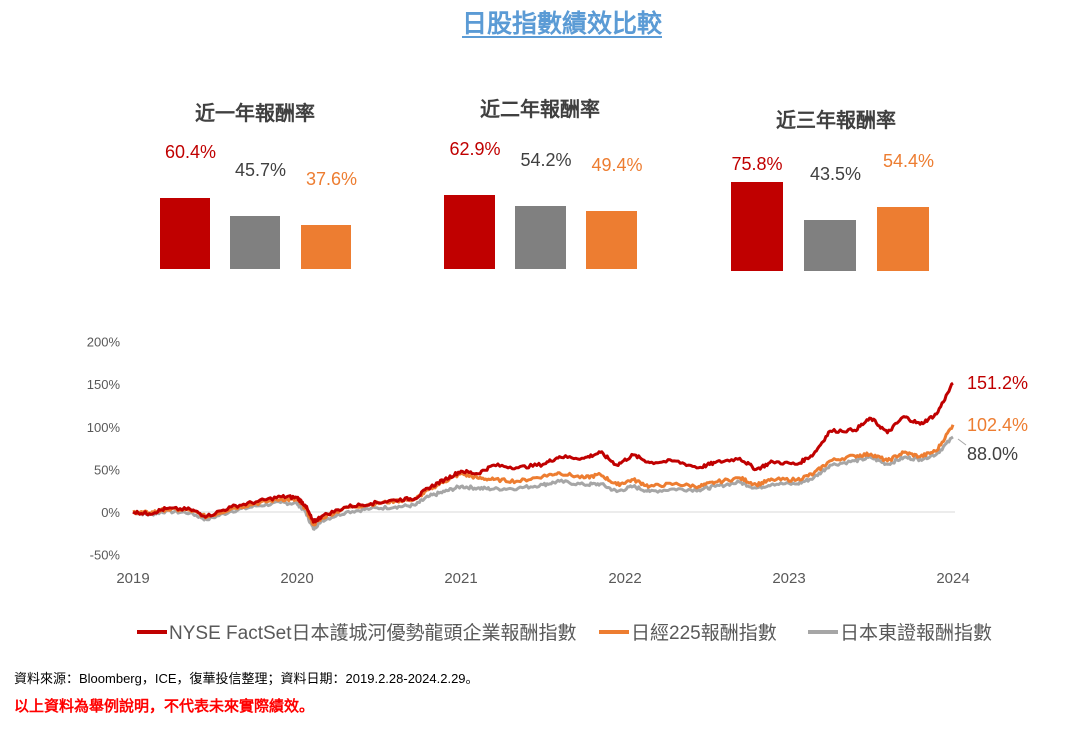 The height and width of the screenshot is (734, 1076). Describe the element at coordinates (997, 425) in the screenshot. I see `series-end-label: 102.4%` at that location.